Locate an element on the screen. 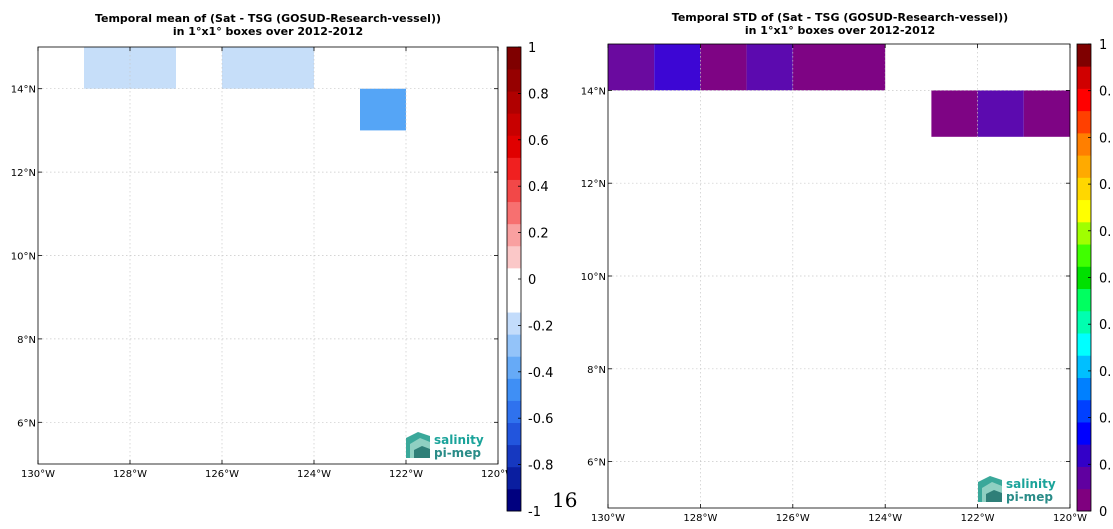  chart-title-line: in 1°x1° boxes over 2012-2012 is located at coordinates (268, 31).